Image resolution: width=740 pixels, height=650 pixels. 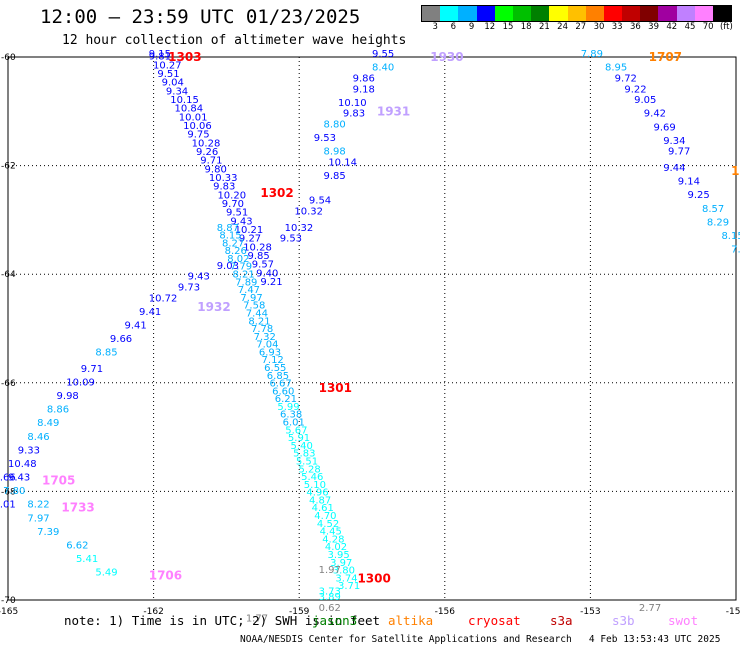 I want to click on wave-height-value: 10.27, so click(x=167, y=65).